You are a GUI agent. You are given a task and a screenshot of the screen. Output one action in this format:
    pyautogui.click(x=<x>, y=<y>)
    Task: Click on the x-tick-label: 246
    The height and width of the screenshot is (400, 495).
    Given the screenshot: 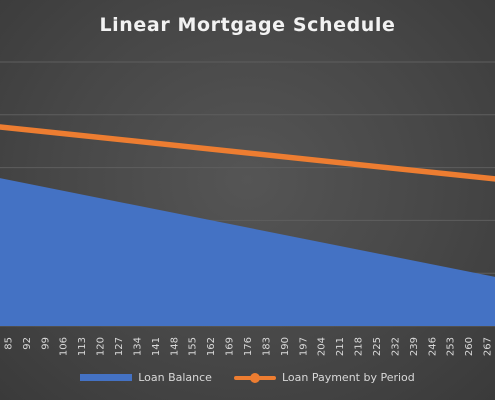 What is the action you would take?
    pyautogui.click(x=432, y=346)
    